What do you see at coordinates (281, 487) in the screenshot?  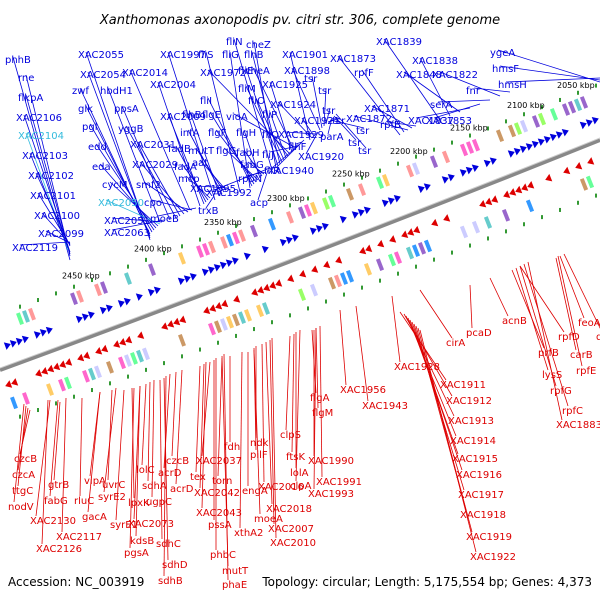 I see `lower-gene-label: XAC2016` at bounding box center [281, 487].